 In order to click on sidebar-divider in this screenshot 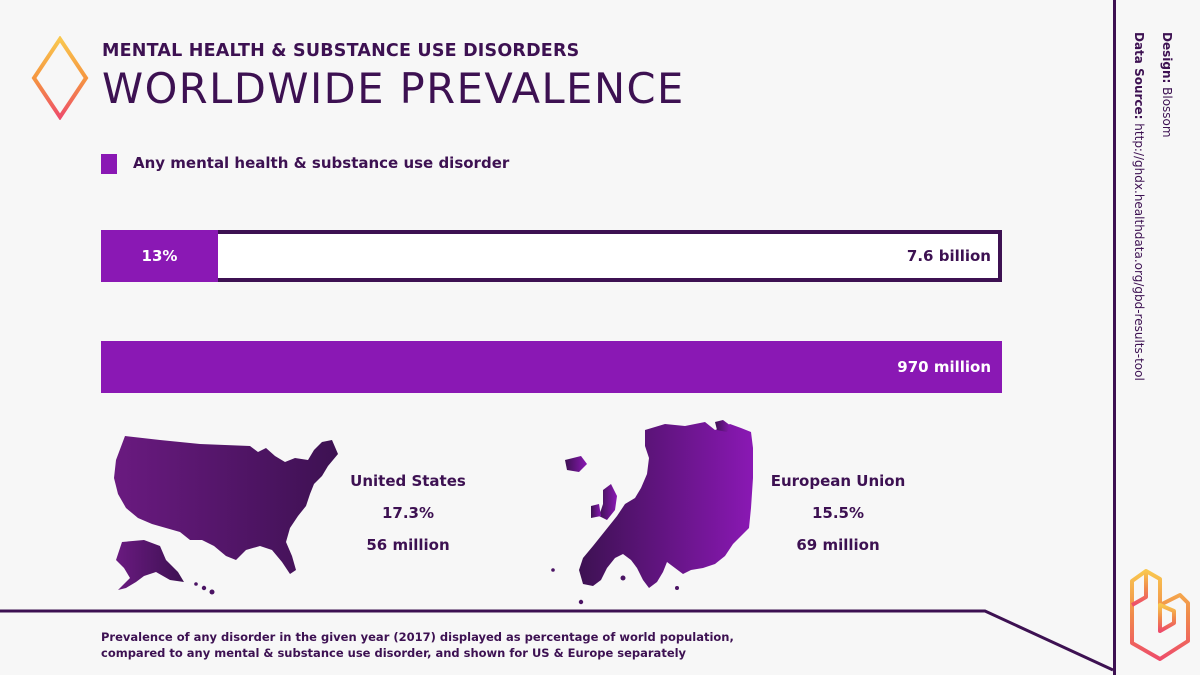, I will do `click(1114, 337)`.